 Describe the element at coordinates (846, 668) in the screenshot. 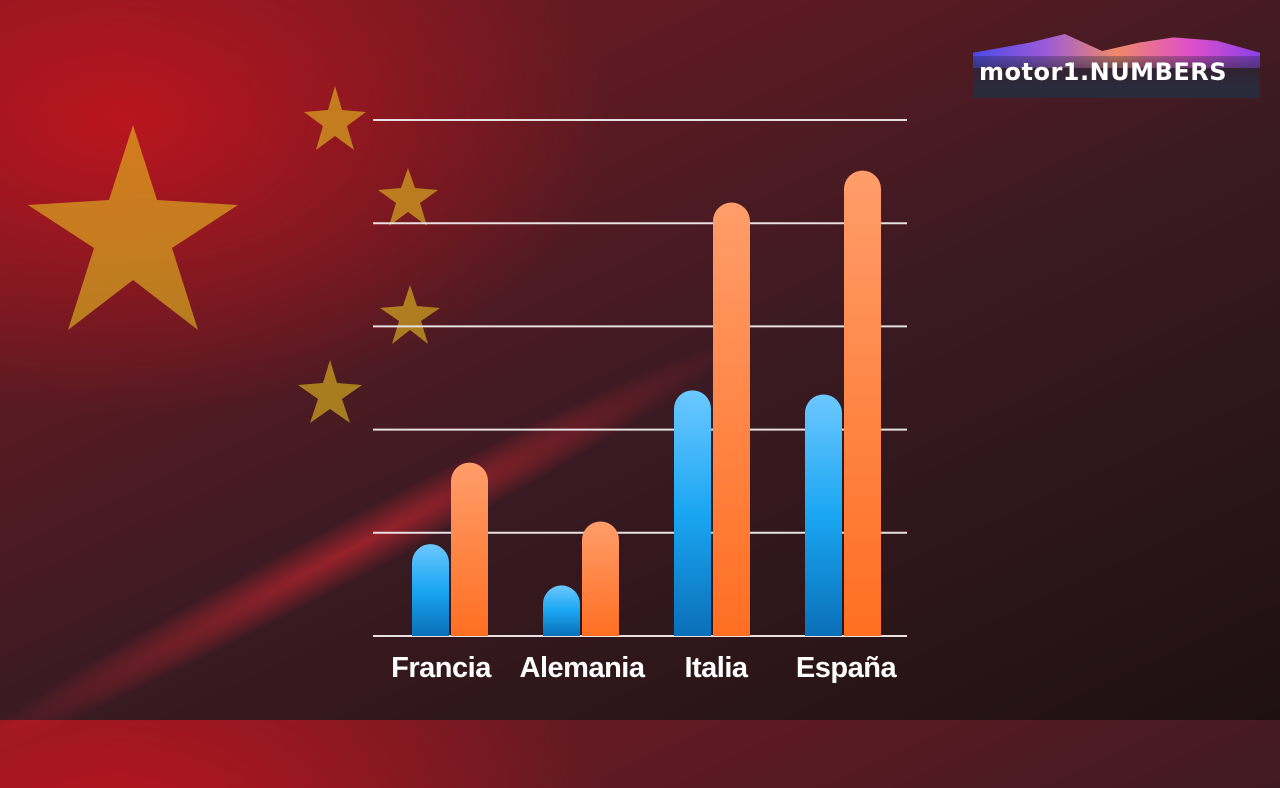

I see `category-label-espana: España` at that location.